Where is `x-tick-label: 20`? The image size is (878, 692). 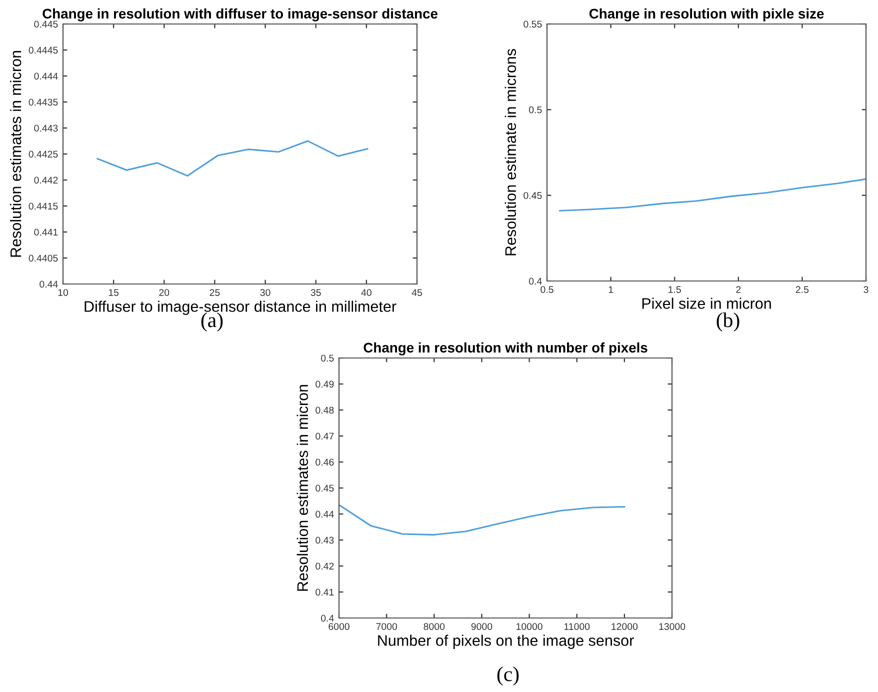 x-tick-label: 20 is located at coordinates (164, 292).